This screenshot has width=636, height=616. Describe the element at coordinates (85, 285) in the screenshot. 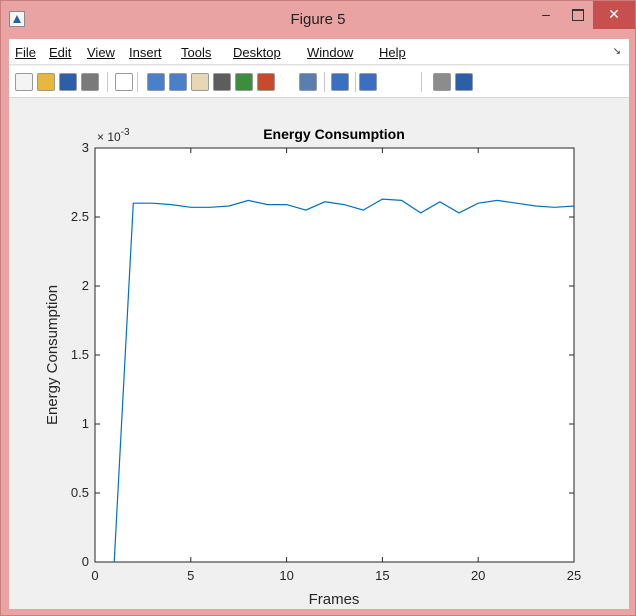

I see `y-tick-label: 2` at that location.